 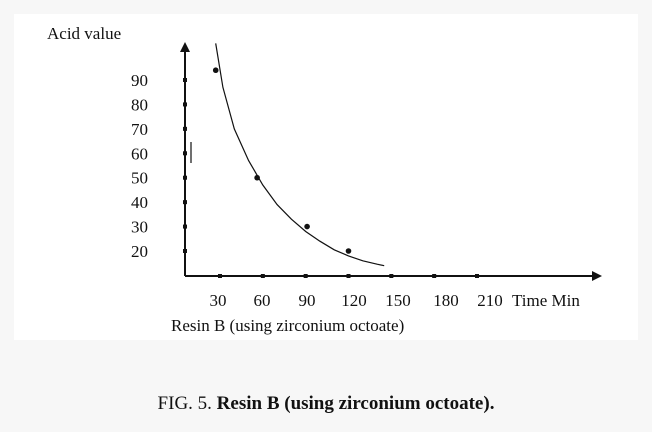 I want to click on x-tick-label-90: 90, so click(x=307, y=300).